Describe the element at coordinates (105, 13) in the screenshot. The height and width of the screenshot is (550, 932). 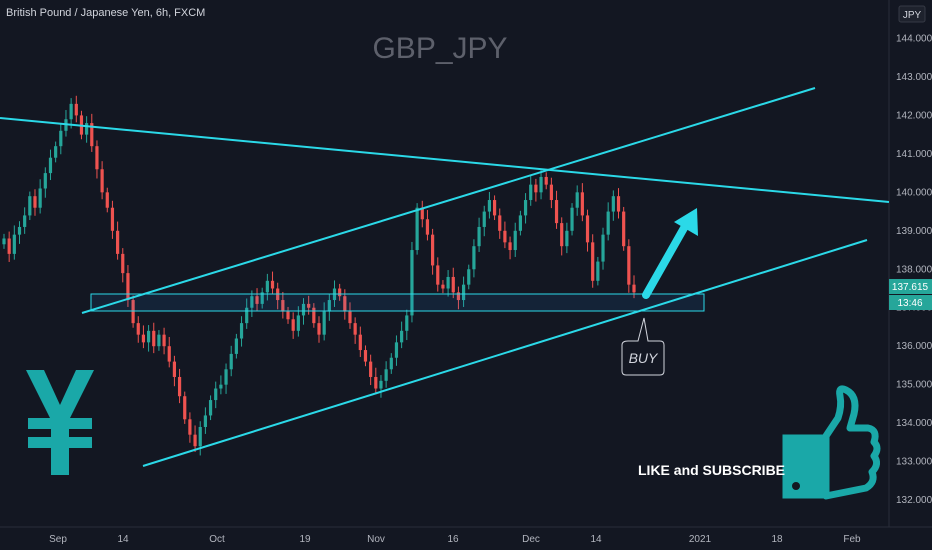
I see `symbol-title: British Pound / Japanese Yen, 6h, FXCM` at that location.